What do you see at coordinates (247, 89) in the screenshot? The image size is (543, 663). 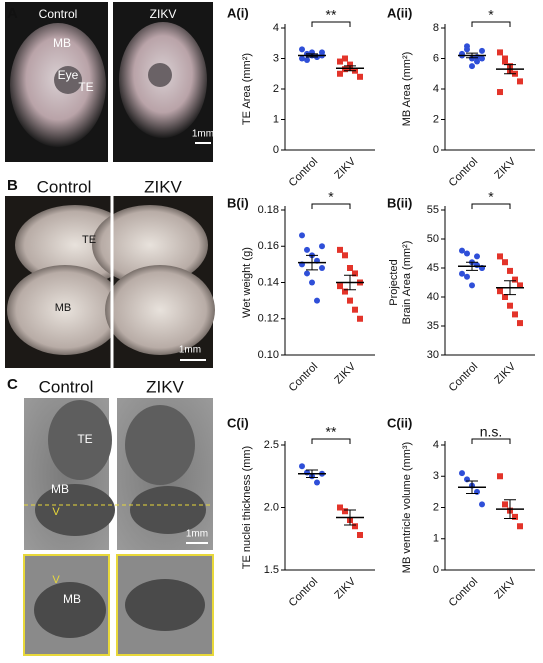 I see `y-axis-label: TE Area (mm²)` at bounding box center [247, 89].